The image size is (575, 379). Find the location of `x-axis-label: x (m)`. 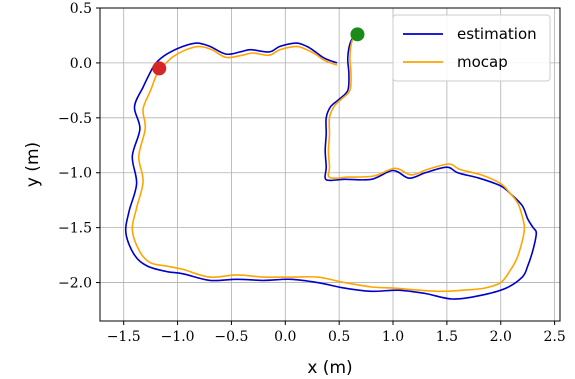

x-axis-label: x (m) is located at coordinates (329, 368).